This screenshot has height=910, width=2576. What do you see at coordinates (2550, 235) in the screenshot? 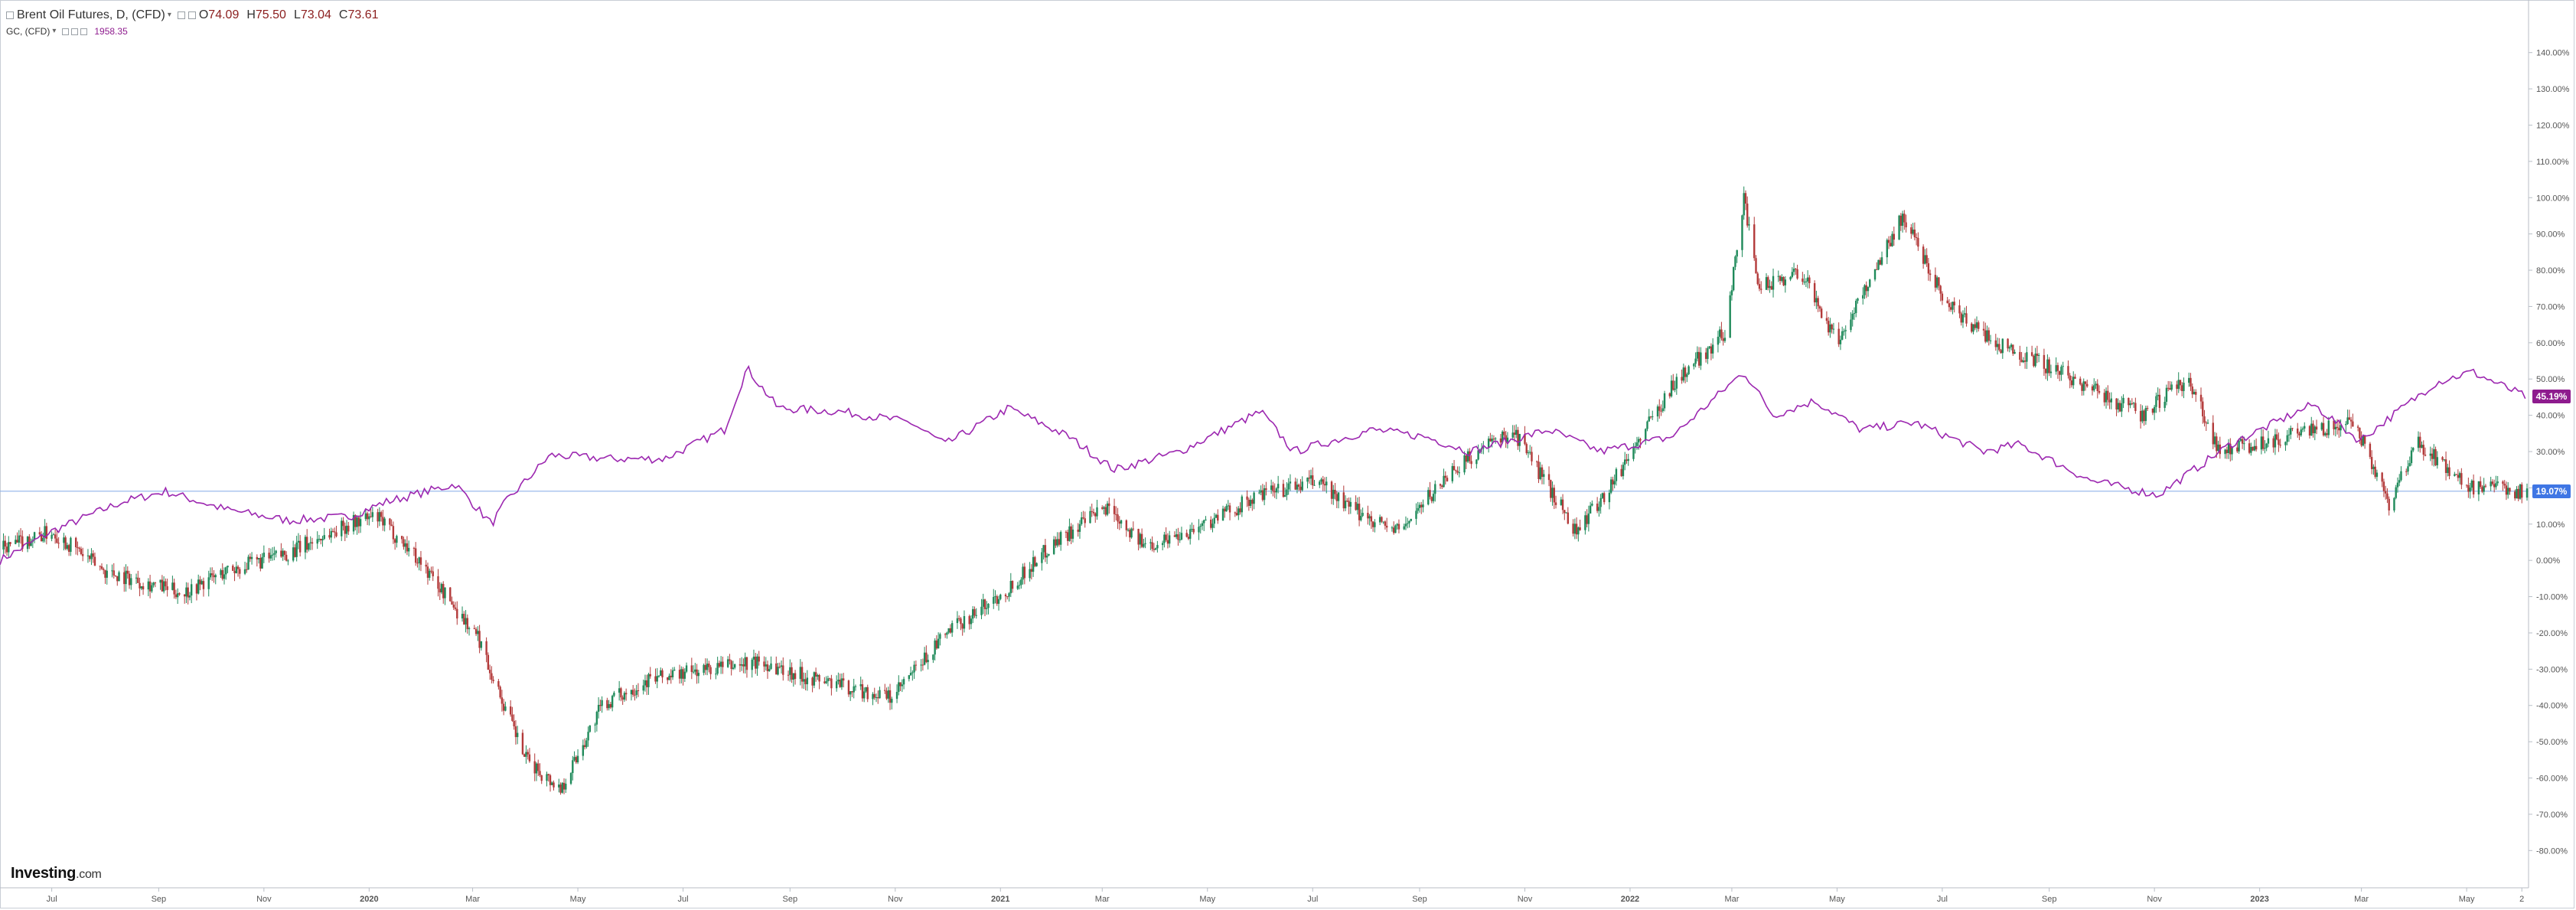
I see `y-tick-label: 90.00%` at bounding box center [2550, 235].